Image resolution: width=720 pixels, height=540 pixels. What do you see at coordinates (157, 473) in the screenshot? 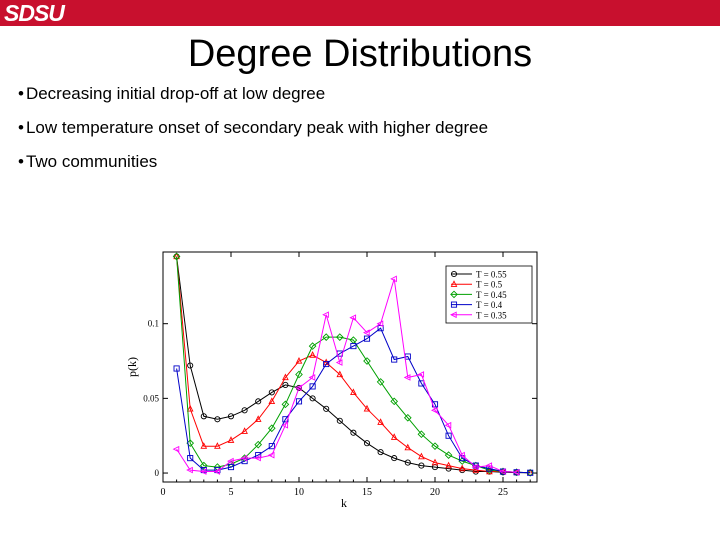
I see `y-tick-label: 0` at bounding box center [157, 473].